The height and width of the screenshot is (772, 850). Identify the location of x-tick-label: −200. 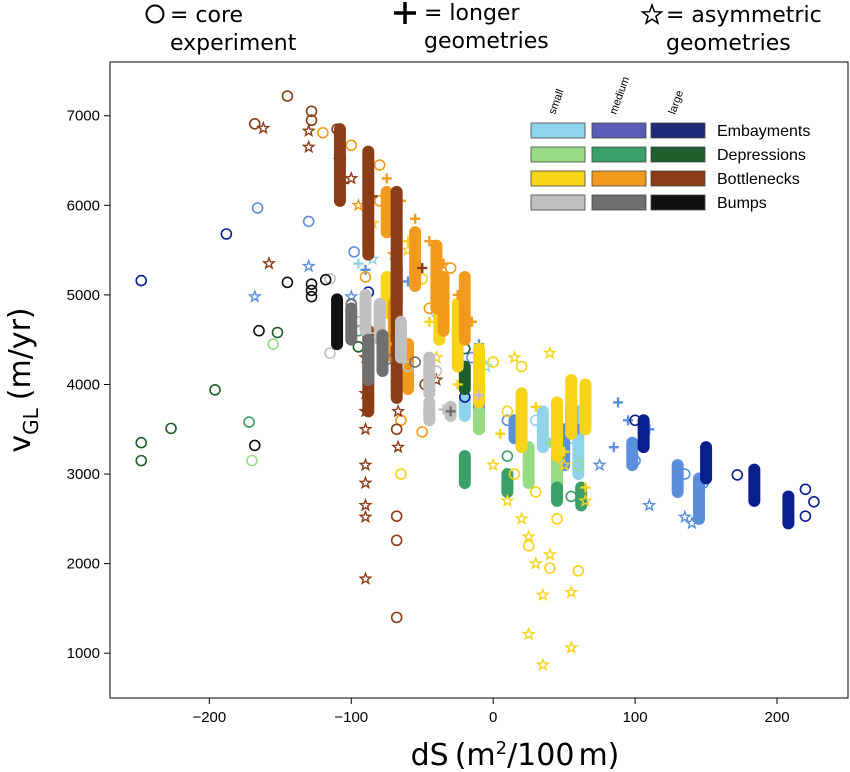
(209, 717).